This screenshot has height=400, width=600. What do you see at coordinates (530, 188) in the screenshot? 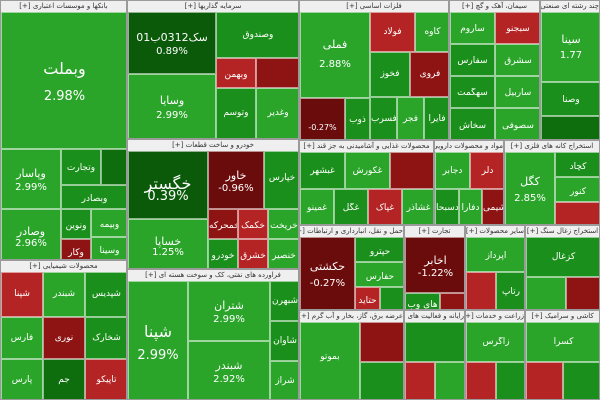
I see `stock-tile: کگل 2.85%` at bounding box center [530, 188].